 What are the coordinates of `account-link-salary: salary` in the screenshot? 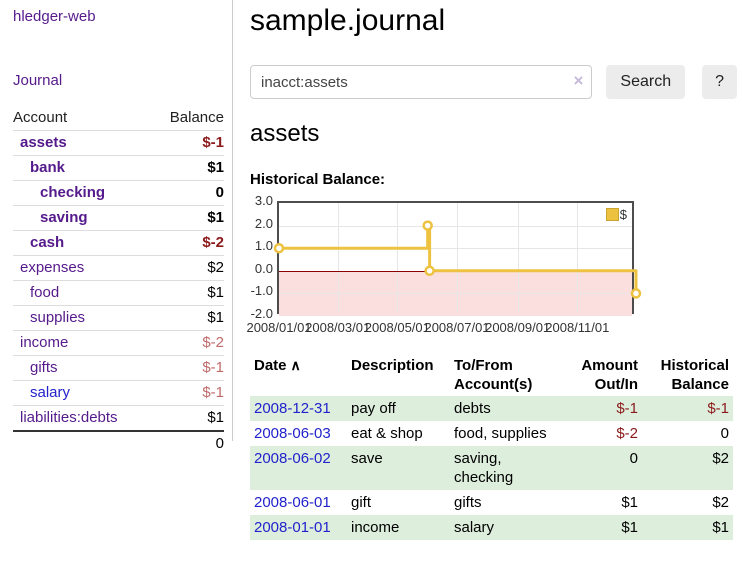 It's located at (50, 392).